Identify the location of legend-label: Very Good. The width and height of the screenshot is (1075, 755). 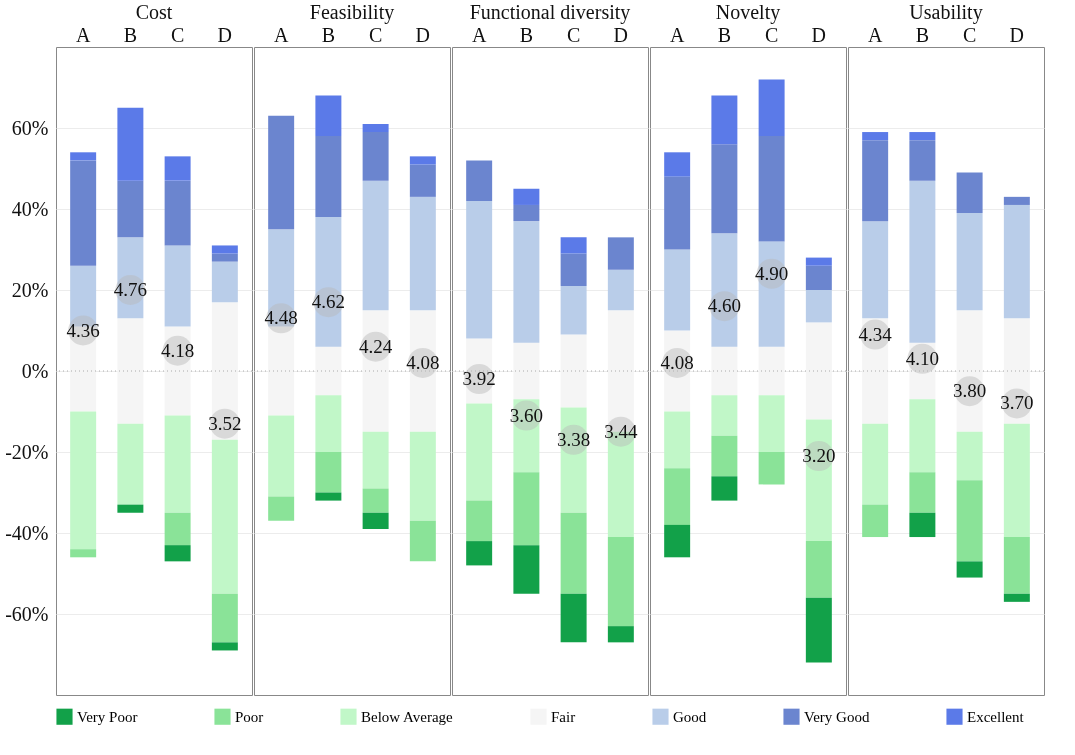
(837, 716).